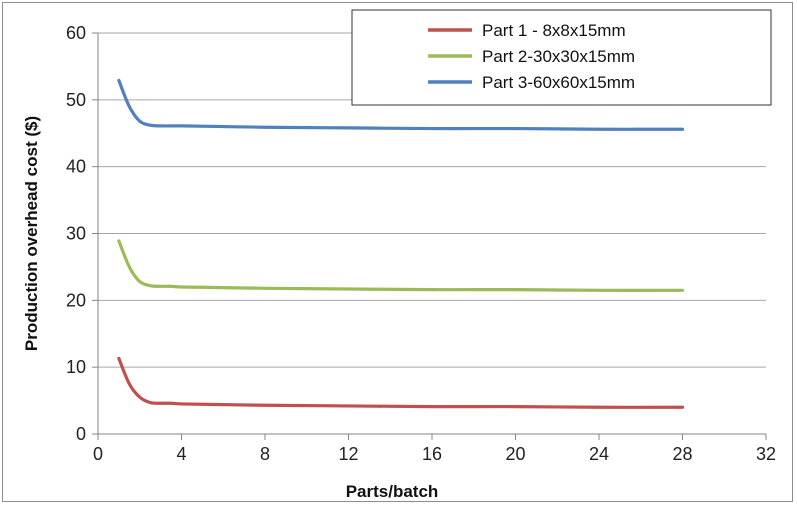 This screenshot has width=797, height=506. I want to click on legend-box, so click(561, 57).